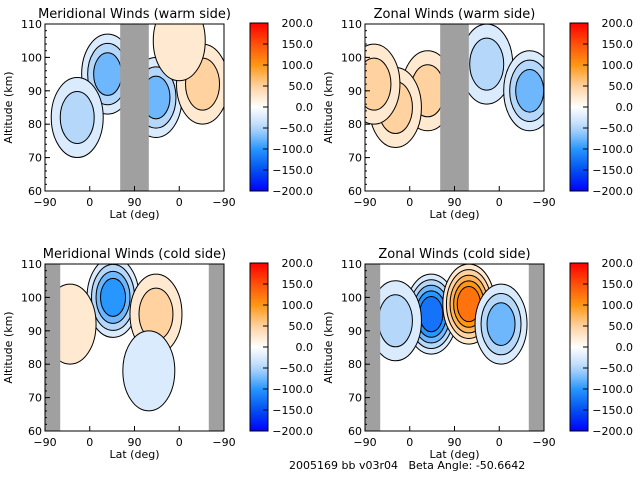 This screenshot has height=480, width=640. I want to click on footer-caption: 2005169 bb v03r04 Beta Angle: -50.6642, so click(407, 465).